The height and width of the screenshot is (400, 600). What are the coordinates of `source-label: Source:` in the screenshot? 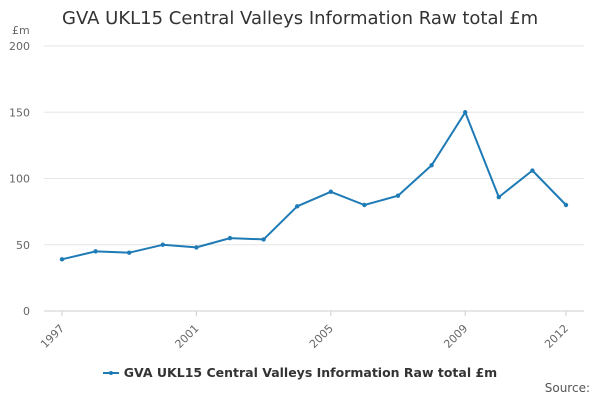 It's located at (567, 388).